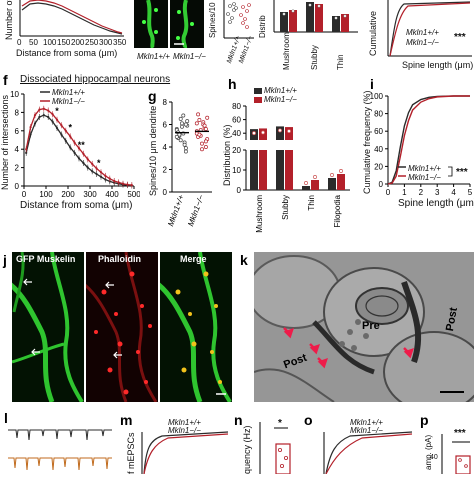  I want to click on panel-f-sig-star: **, so click(82, 145).